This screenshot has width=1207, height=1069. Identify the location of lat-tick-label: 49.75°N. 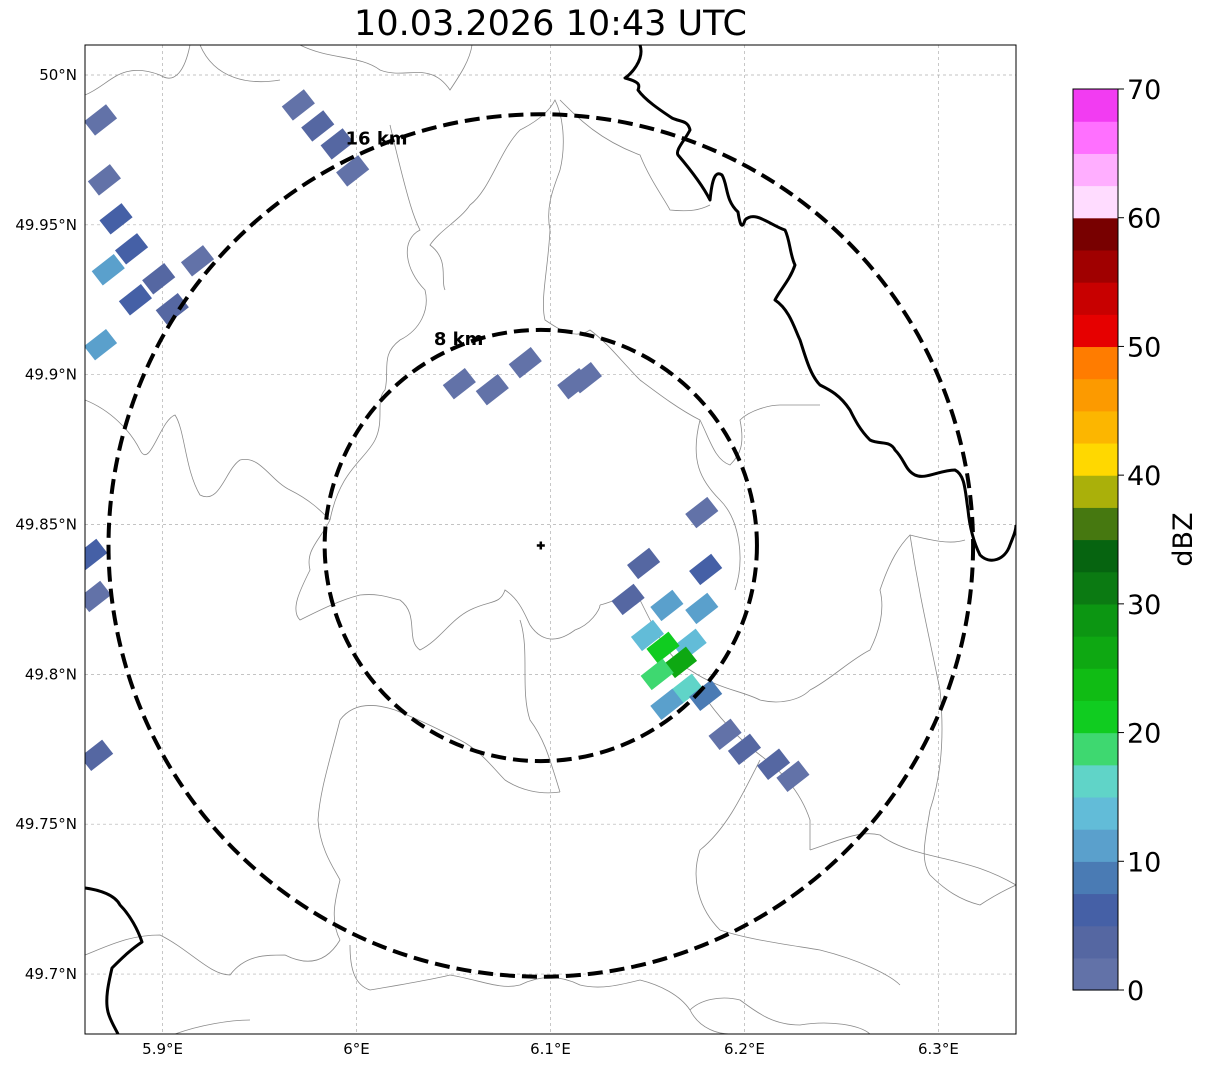
(46, 824).